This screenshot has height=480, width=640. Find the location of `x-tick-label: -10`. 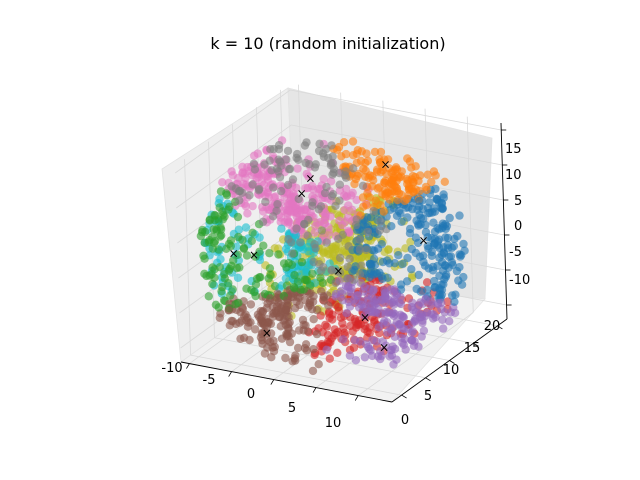

x-tick-label: -10 is located at coordinates (171, 368).